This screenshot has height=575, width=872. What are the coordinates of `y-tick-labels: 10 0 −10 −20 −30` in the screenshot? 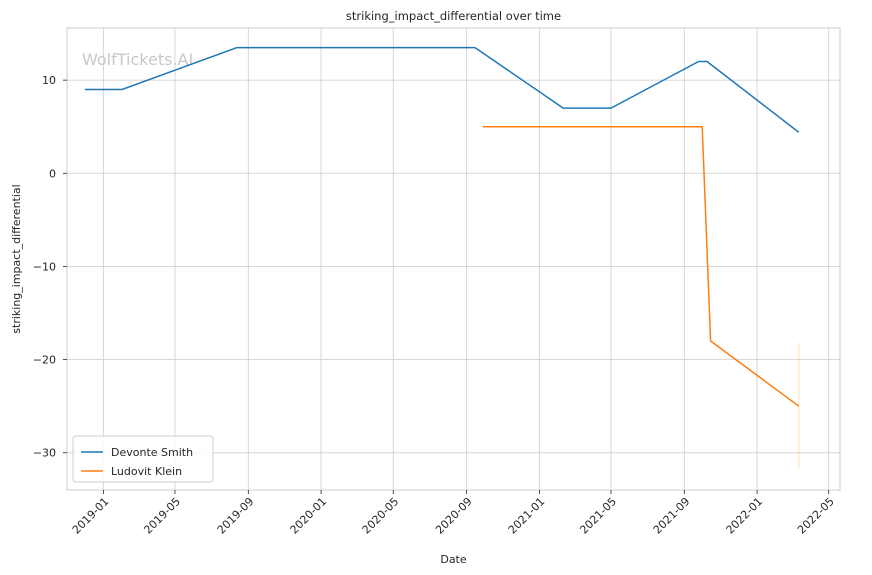 It's located at (50, 267).